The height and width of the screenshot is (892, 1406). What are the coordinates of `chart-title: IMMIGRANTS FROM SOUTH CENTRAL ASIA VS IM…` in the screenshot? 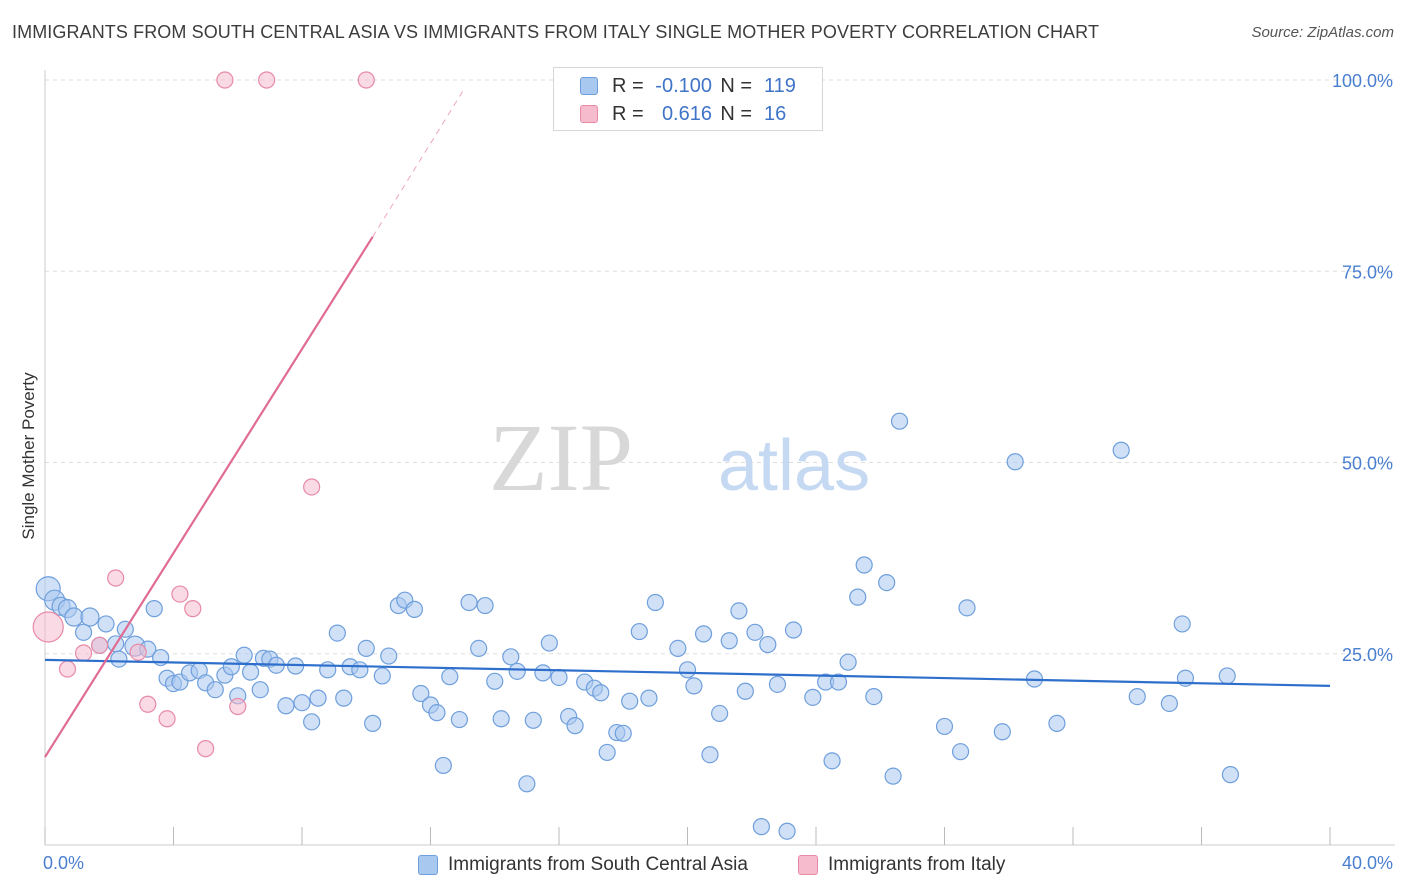 It's located at (556, 32).